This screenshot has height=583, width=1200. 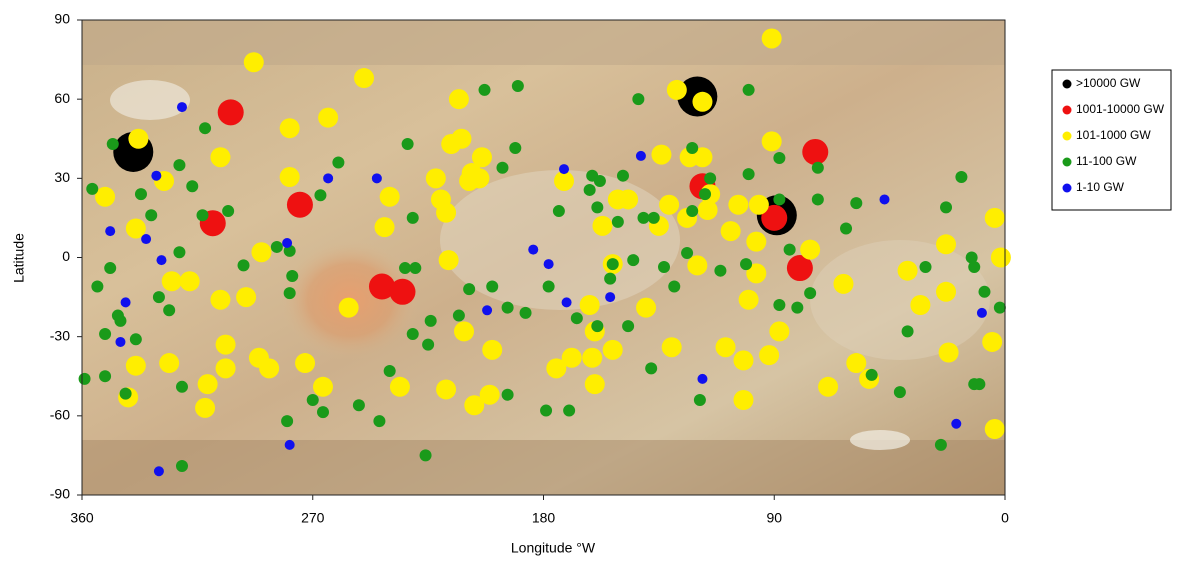 I want to click on legend-label: >10000 GW, so click(x=1108, y=83).